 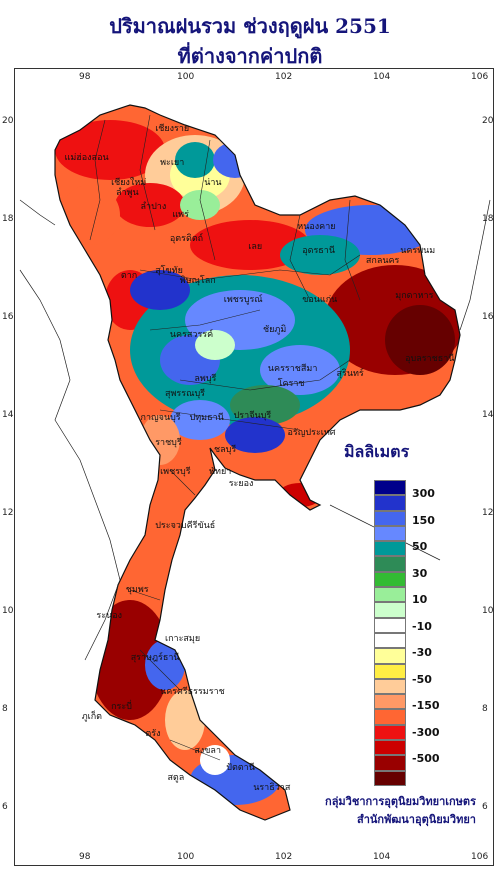 What do you see at coordinates (485, 807) in the screenshot?
I see `right-lat-tick: 6` at bounding box center [485, 807].